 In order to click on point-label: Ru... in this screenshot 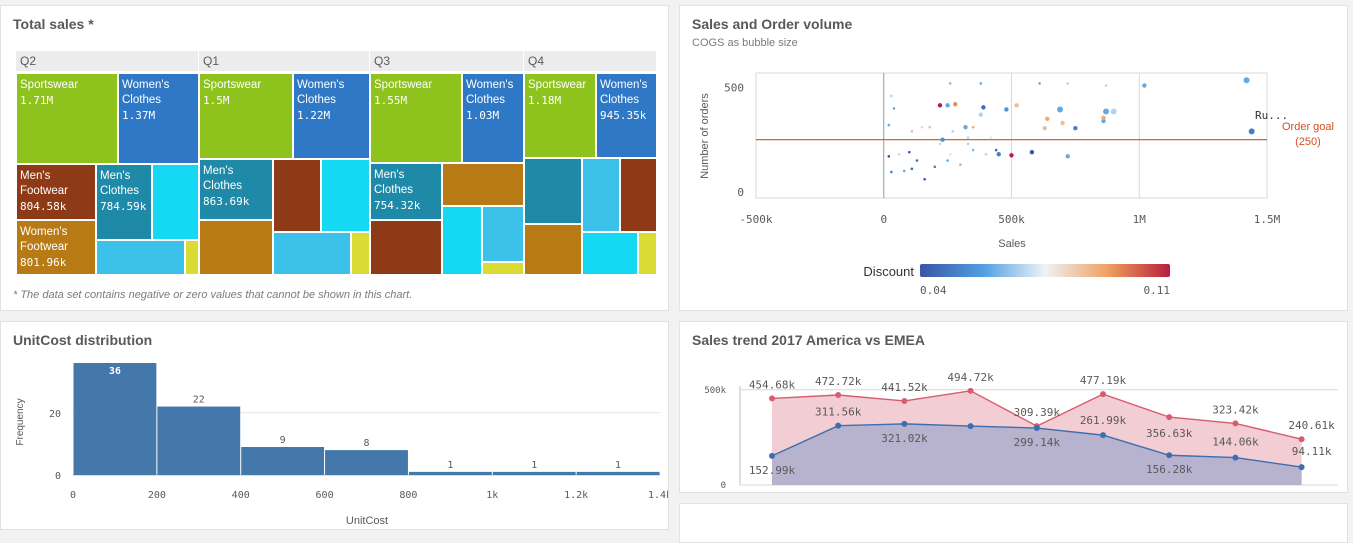, I will do `click(1271, 115)`.